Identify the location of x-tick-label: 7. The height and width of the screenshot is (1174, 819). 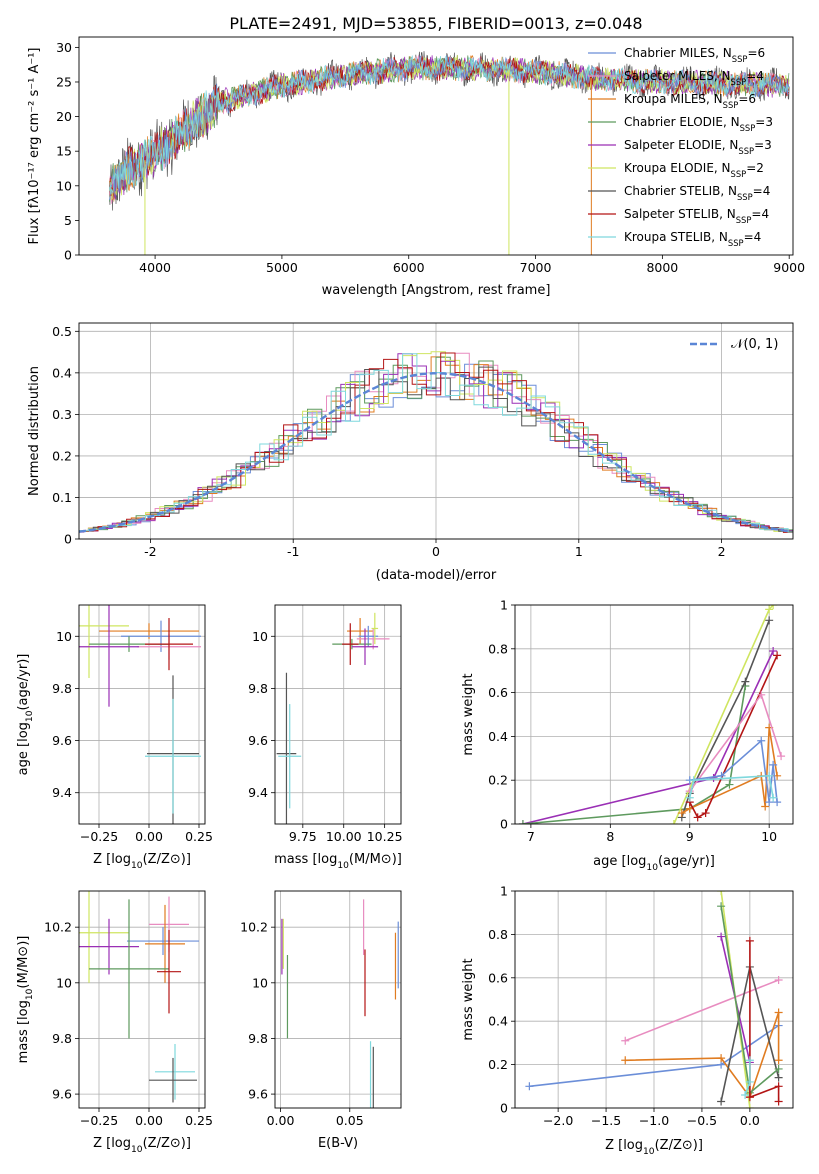
(531, 836).